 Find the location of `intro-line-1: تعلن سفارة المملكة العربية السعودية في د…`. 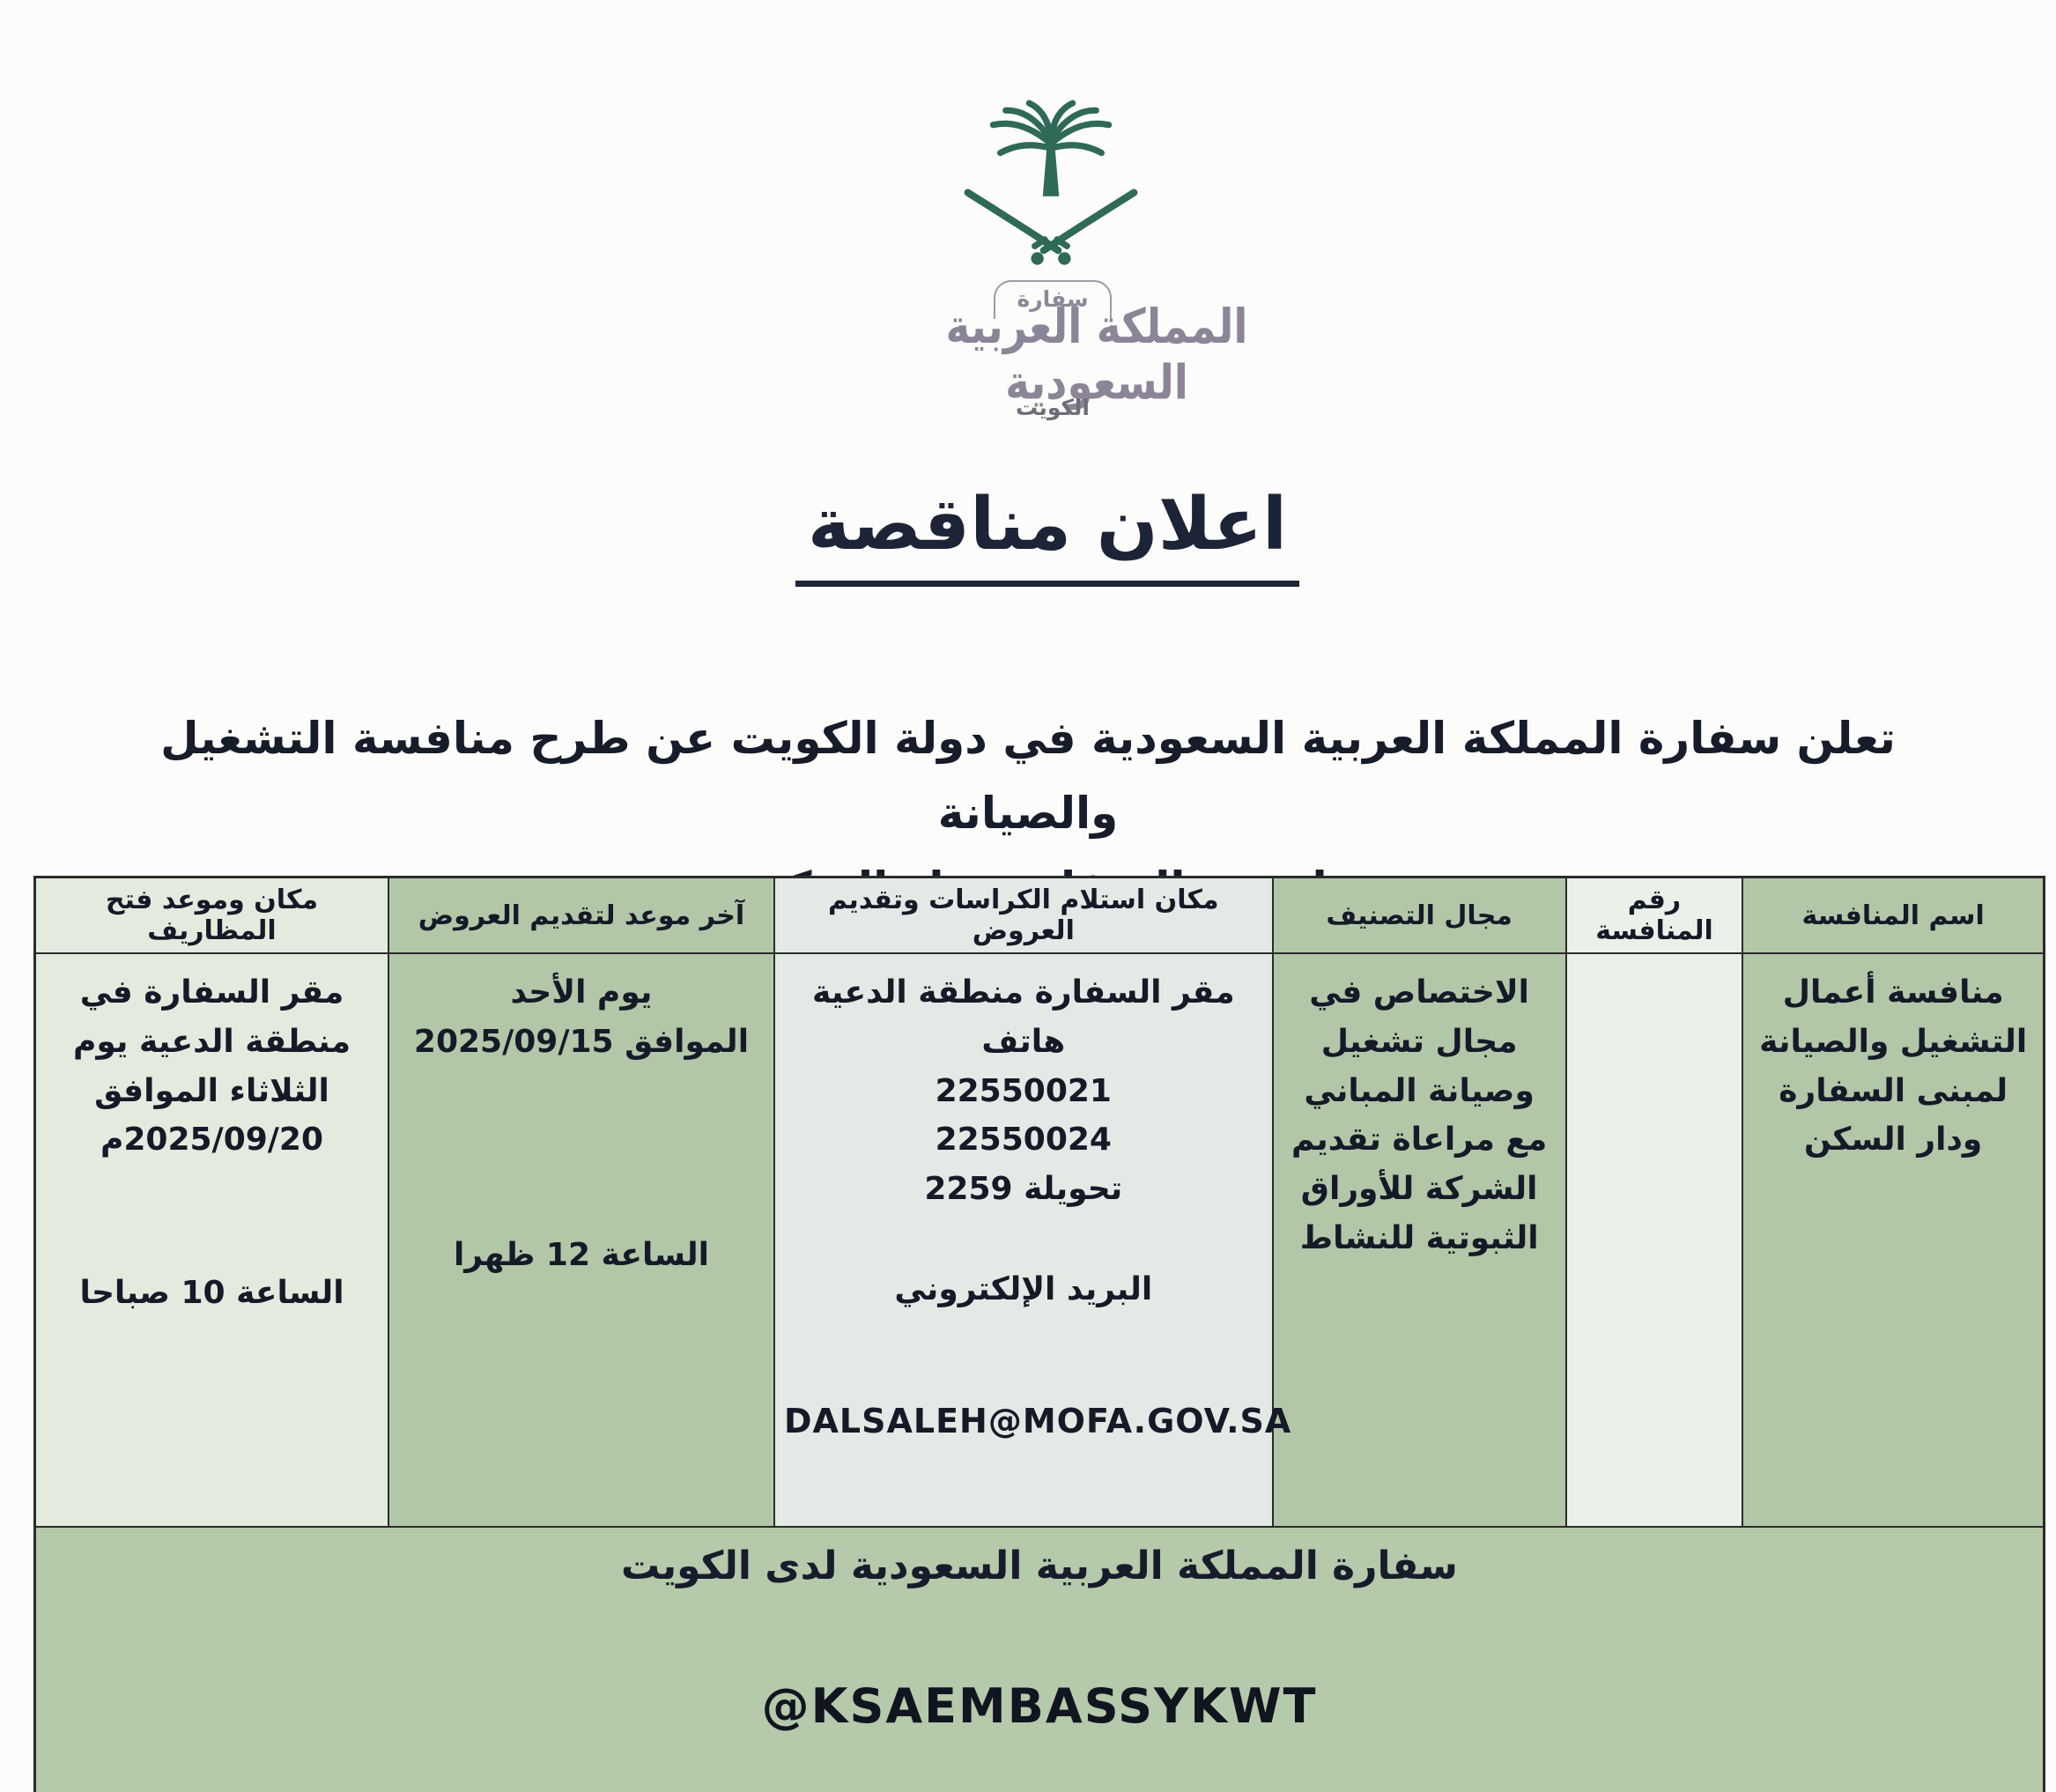

intro-line-1: تعلن سفارة المملكة العربية السعودية في د… is located at coordinates (1028, 776).